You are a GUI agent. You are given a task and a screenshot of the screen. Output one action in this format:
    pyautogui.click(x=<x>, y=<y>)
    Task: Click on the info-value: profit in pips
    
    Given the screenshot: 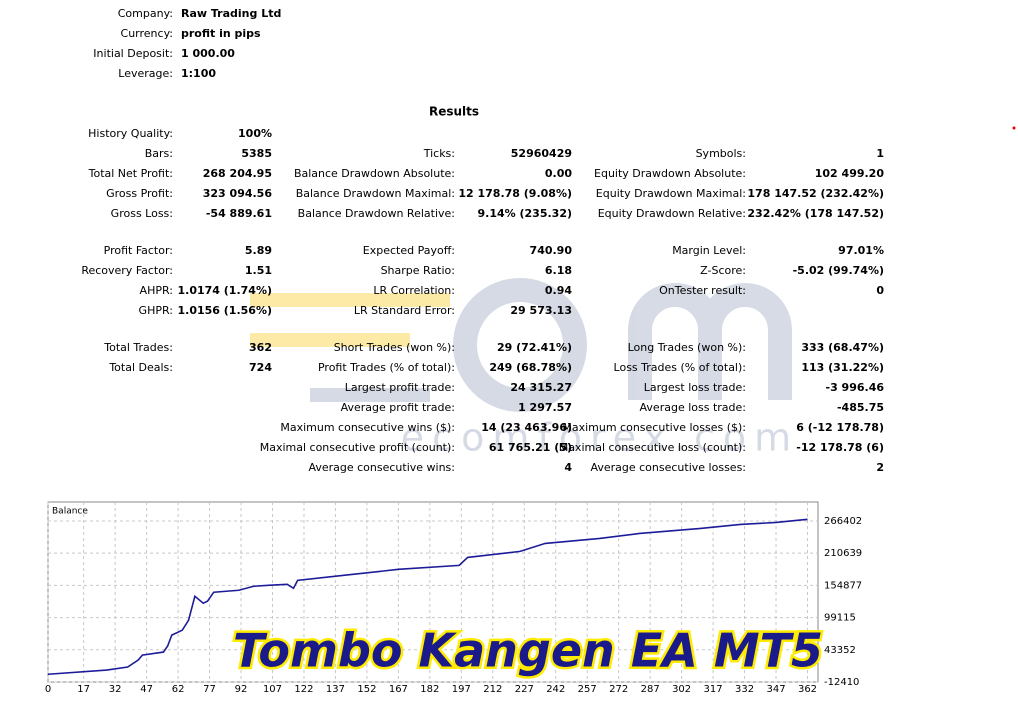 What is the action you would take?
    pyautogui.click(x=221, y=33)
    